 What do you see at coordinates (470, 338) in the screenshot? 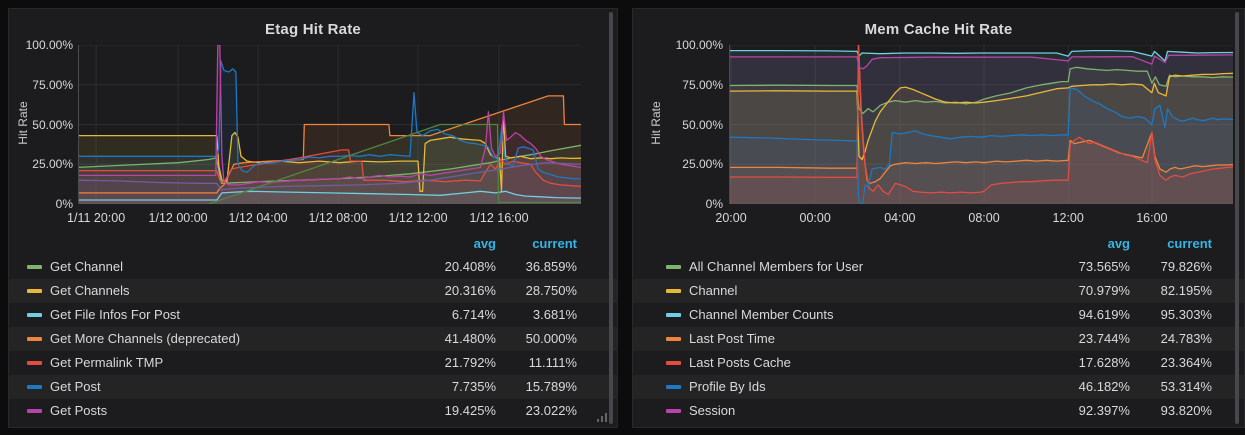
I see `series-avg-value: 41.480%` at bounding box center [470, 338].